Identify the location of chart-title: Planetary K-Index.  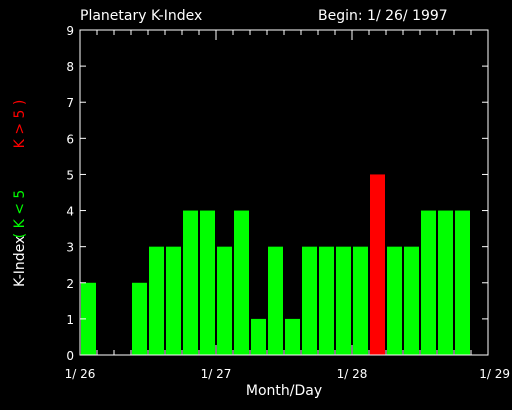
(141, 16).